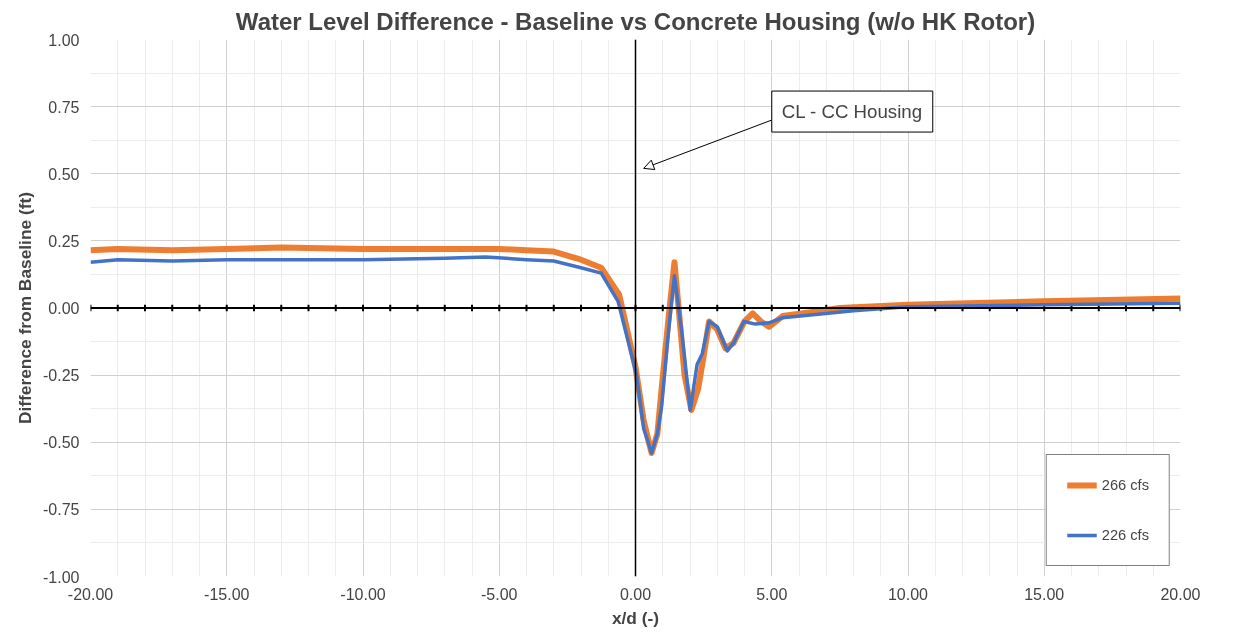 This screenshot has width=1250, height=637. I want to click on x-tick-label: -5.00, so click(499, 594).